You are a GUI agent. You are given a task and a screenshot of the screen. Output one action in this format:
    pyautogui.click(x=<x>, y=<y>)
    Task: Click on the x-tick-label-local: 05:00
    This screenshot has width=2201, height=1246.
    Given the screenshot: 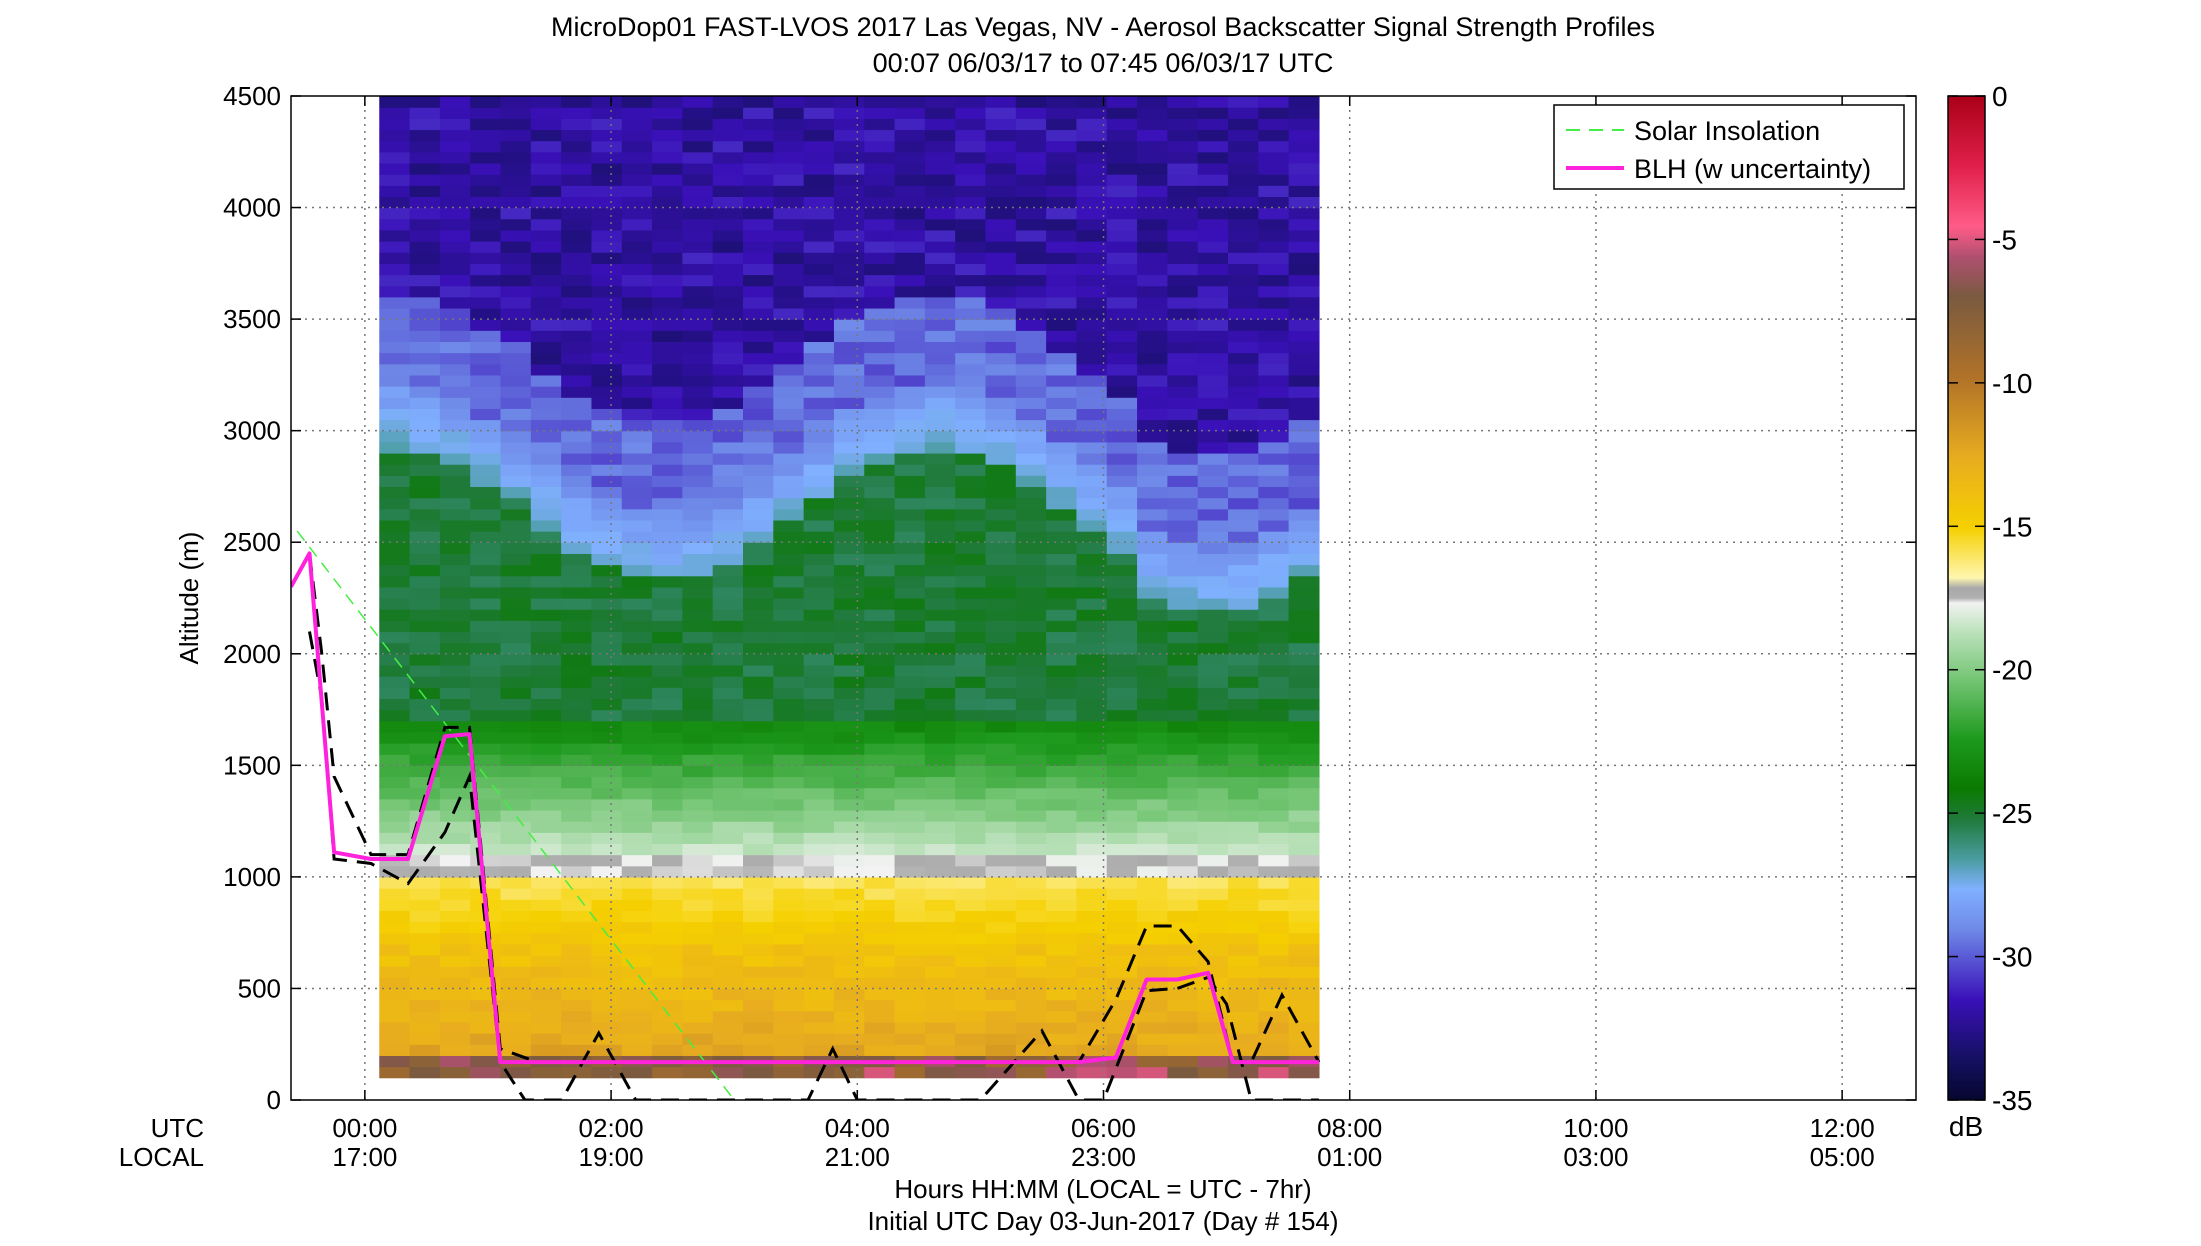 What is the action you would take?
    pyautogui.click(x=1842, y=1157)
    